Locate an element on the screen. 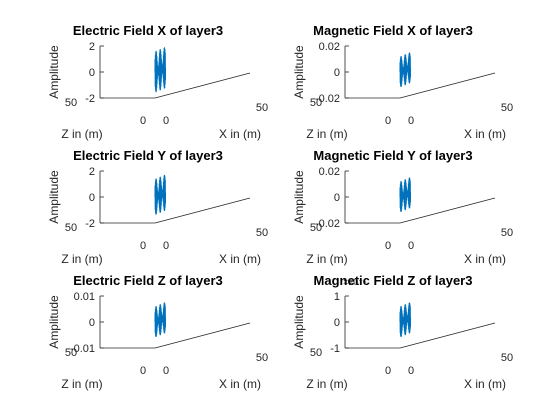 The image size is (560, 420). subplot-title: Magnetic Field X of layer3 is located at coordinates (393, 30).